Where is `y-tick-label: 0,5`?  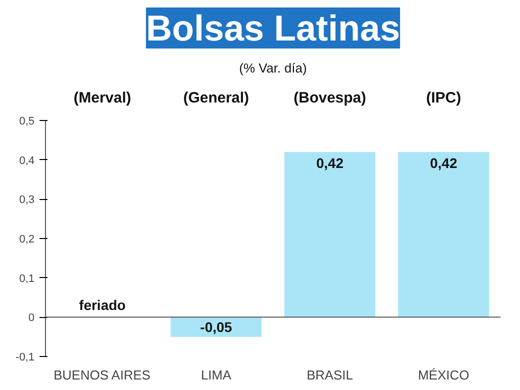
y-tick-label: 0,5 is located at coordinates (27, 122).